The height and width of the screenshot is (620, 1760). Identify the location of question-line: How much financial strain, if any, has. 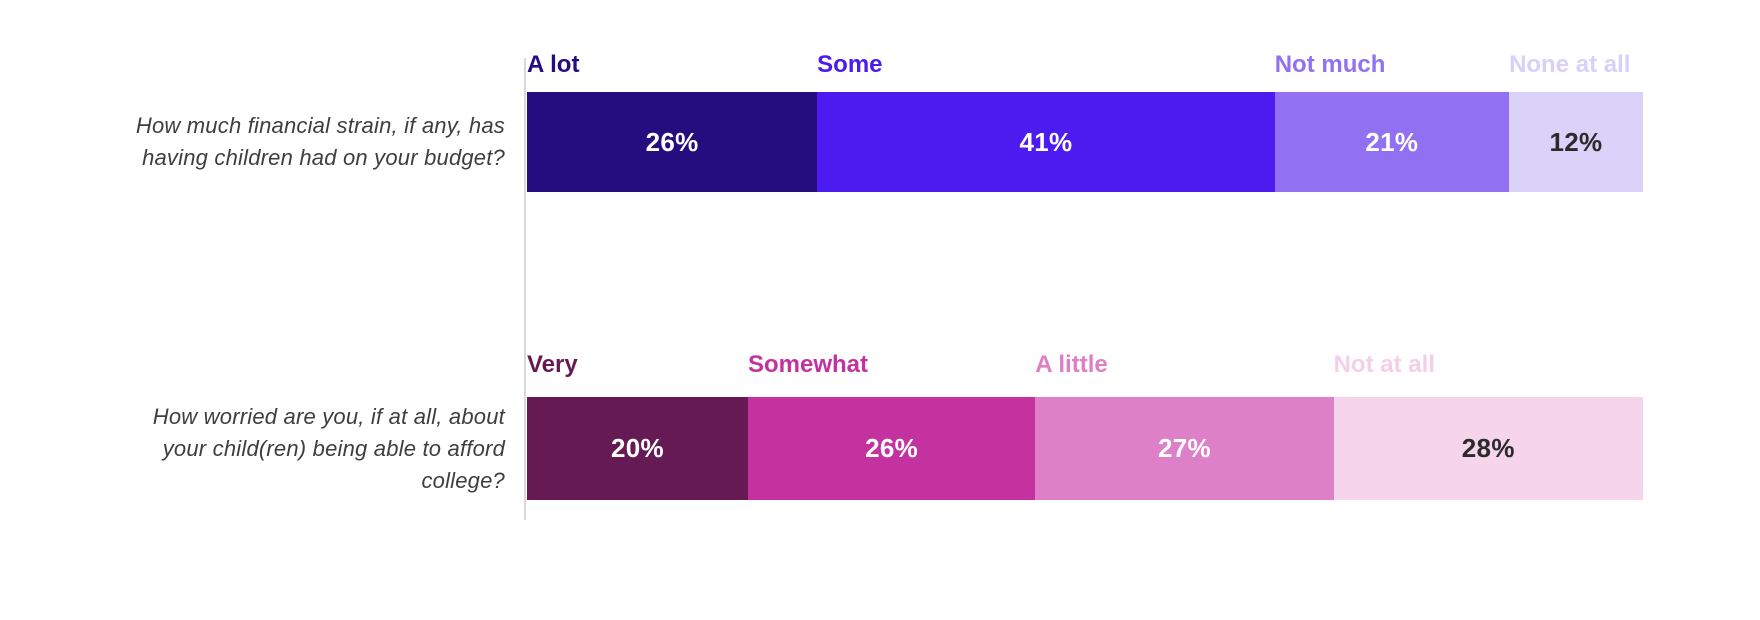
(320, 125).